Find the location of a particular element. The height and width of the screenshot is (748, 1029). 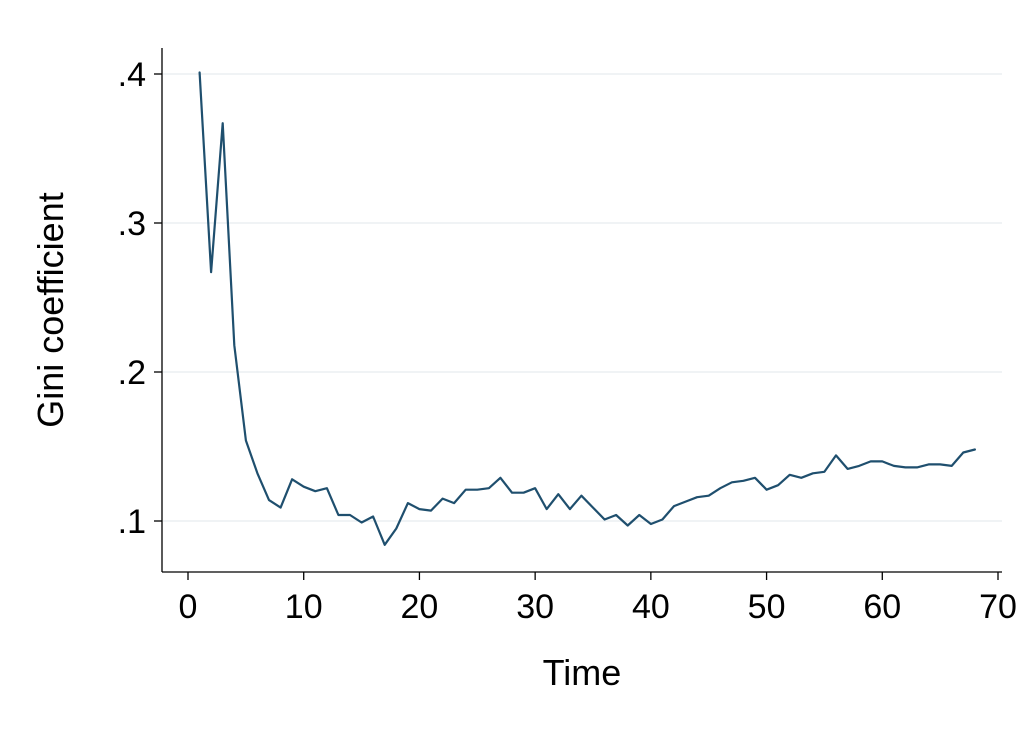

x-tick-label: 10 is located at coordinates (304, 607).